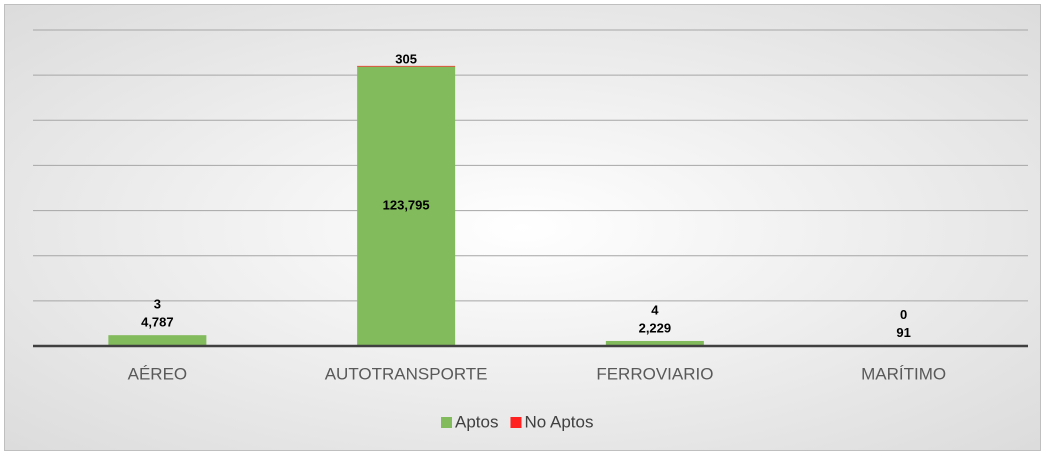  What do you see at coordinates (903, 332) in the screenshot?
I see `data-label: 91` at bounding box center [903, 332].